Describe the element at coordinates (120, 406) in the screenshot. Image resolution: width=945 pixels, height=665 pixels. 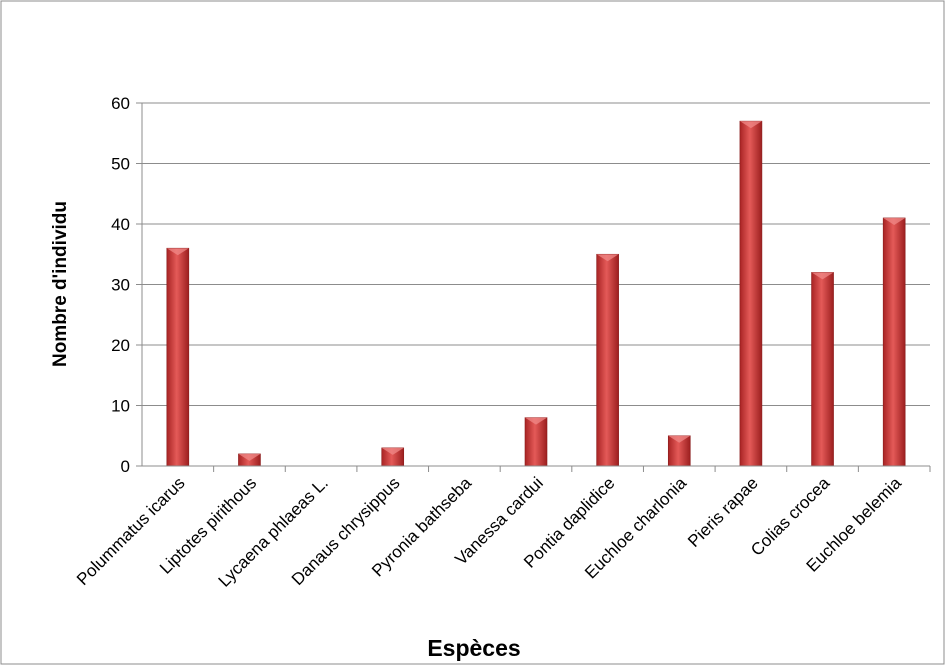
I see `y-tick-label: 10` at that location.